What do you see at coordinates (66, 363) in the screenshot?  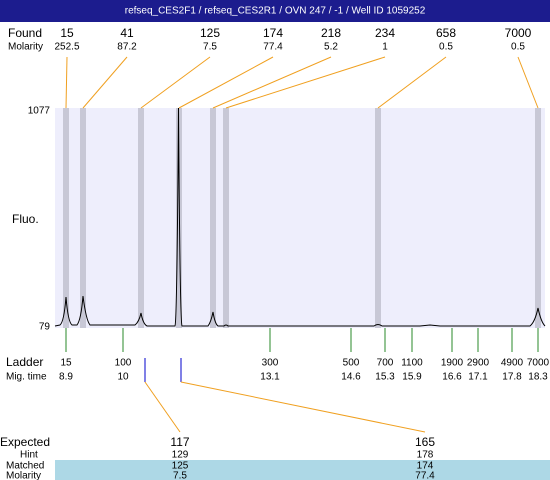 I see `ladder-size: 15` at bounding box center [66, 363].